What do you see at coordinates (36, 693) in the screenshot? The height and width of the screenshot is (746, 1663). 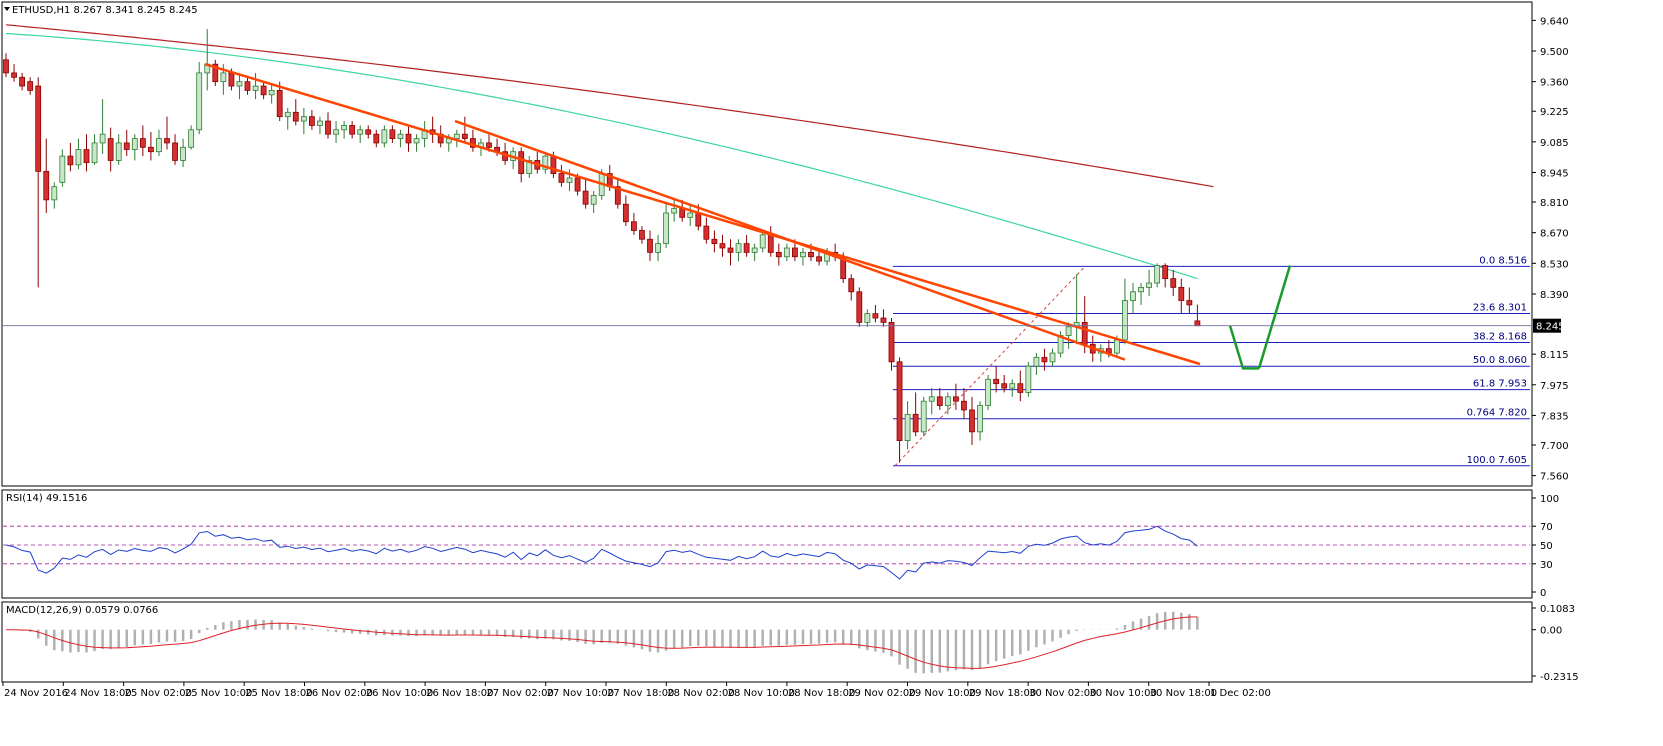 I see `time-tick-label: 24 Nov 2016` at bounding box center [36, 693].